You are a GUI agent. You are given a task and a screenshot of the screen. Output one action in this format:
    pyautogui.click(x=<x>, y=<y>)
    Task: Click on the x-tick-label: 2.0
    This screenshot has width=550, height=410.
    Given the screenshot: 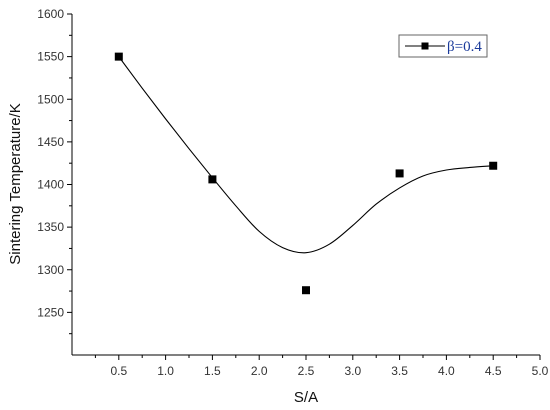 What is the action you would take?
    pyautogui.click(x=259, y=371)
    